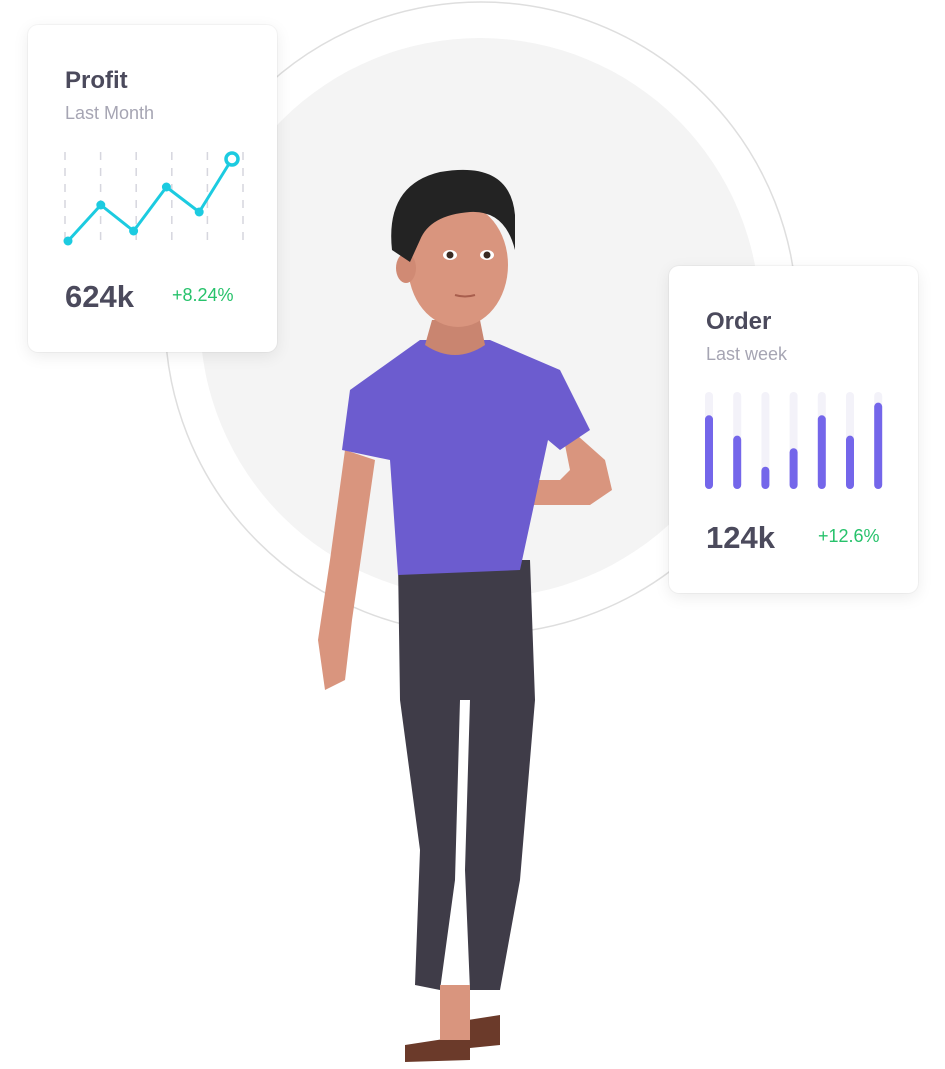 Image resolution: width=945 pixels, height=1069 pixels. What do you see at coordinates (110, 113) in the screenshot?
I see `profit-subtitle: Last Month` at bounding box center [110, 113].